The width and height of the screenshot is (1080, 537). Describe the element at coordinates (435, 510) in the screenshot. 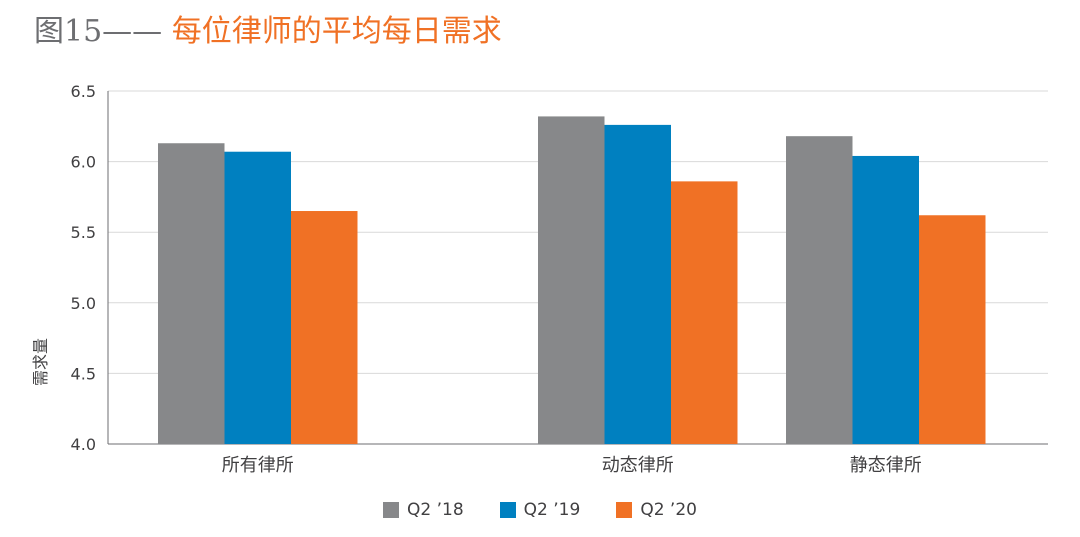

I see `legend-label: Q2 ’18` at that location.